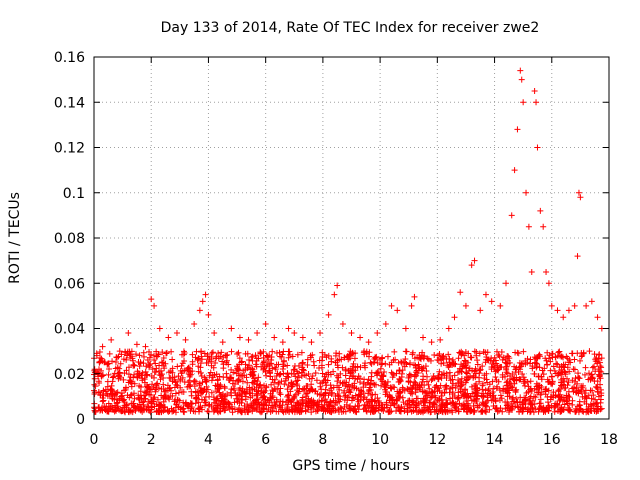 The image size is (640, 480). What do you see at coordinates (69, 149) in the screenshot?
I see `y-tick-label: 0.12` at bounding box center [69, 149].